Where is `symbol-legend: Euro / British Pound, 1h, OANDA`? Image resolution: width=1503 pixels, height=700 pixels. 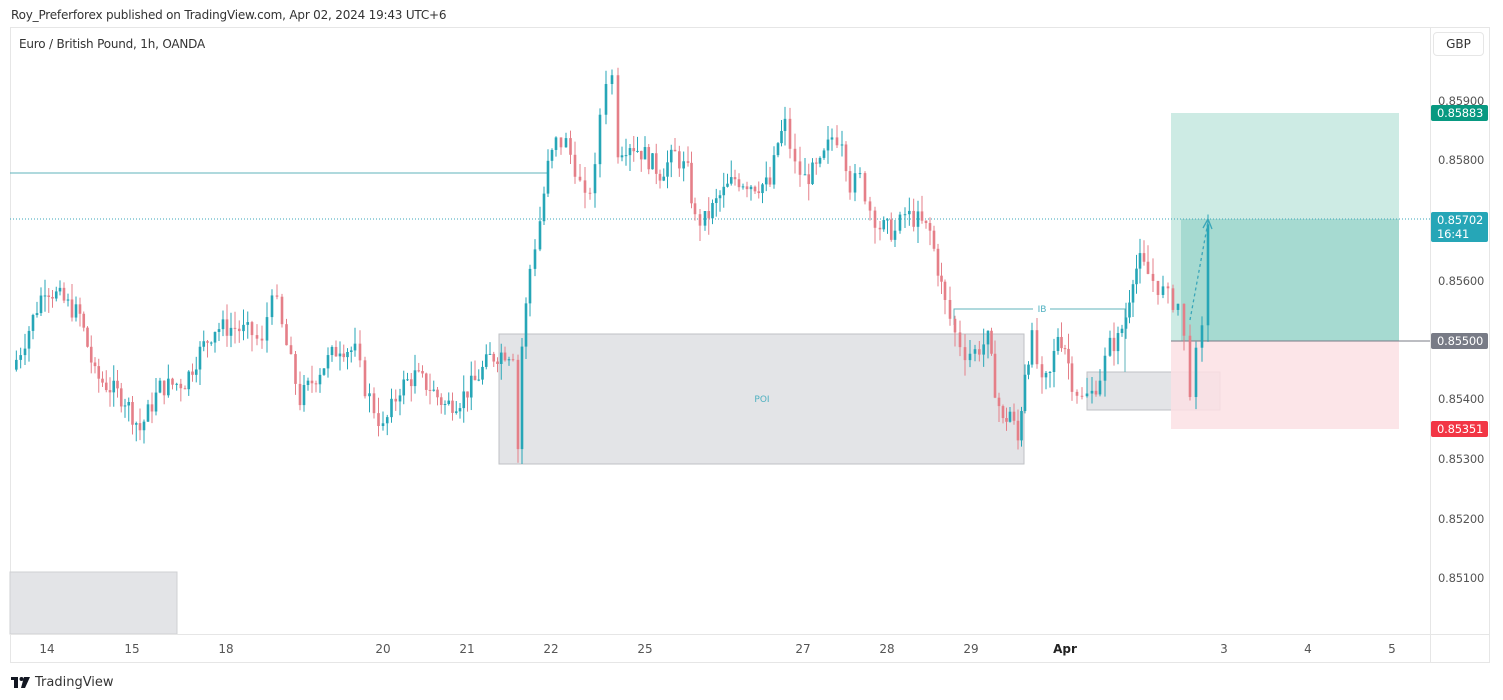 symbol-legend: Euro / British Pound, 1h, OANDA is located at coordinates (112, 44).